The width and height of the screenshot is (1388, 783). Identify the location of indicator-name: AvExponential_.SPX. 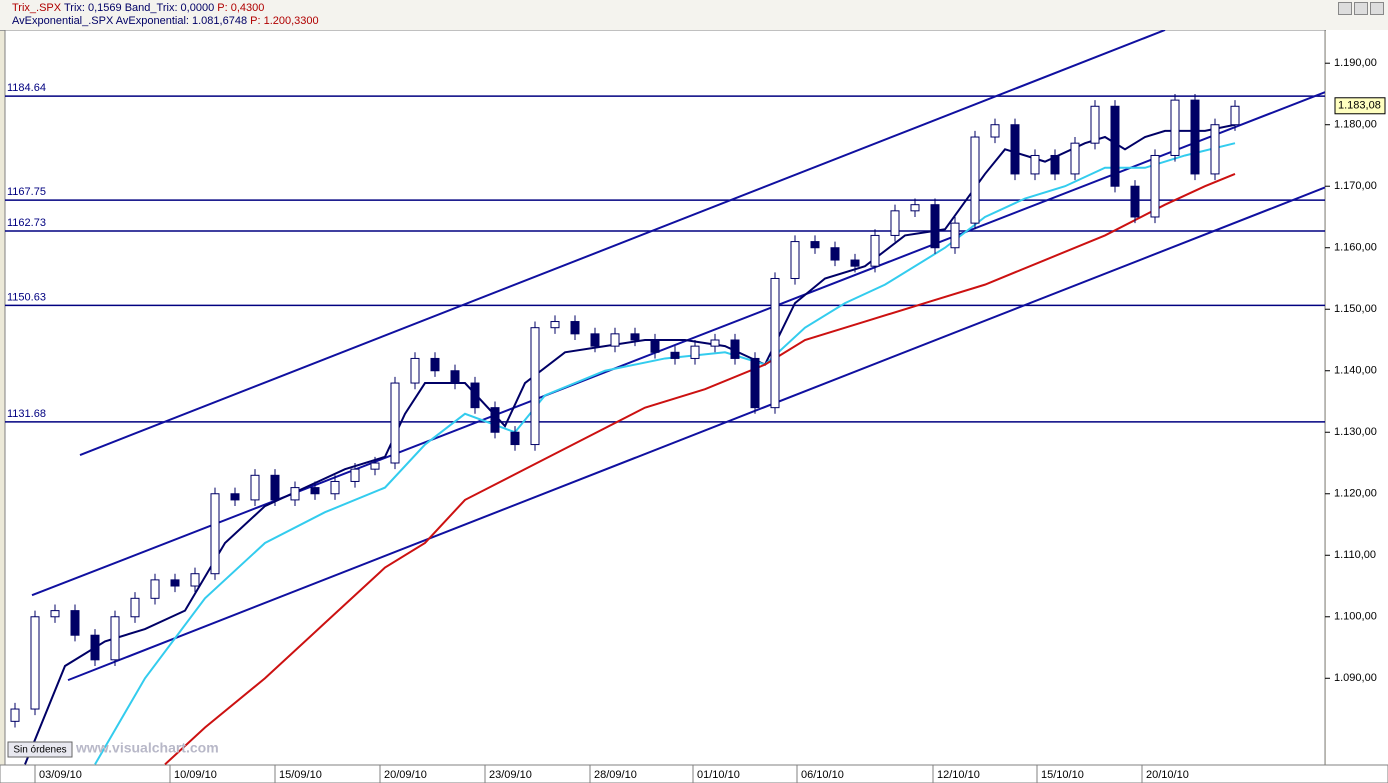
(63, 21).